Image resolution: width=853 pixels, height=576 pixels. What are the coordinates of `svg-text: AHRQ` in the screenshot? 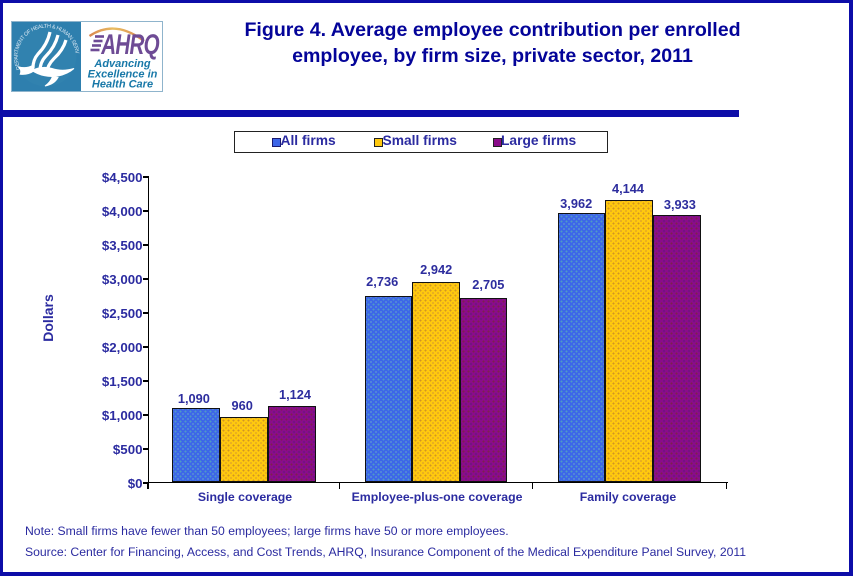 It's located at (130, 45).